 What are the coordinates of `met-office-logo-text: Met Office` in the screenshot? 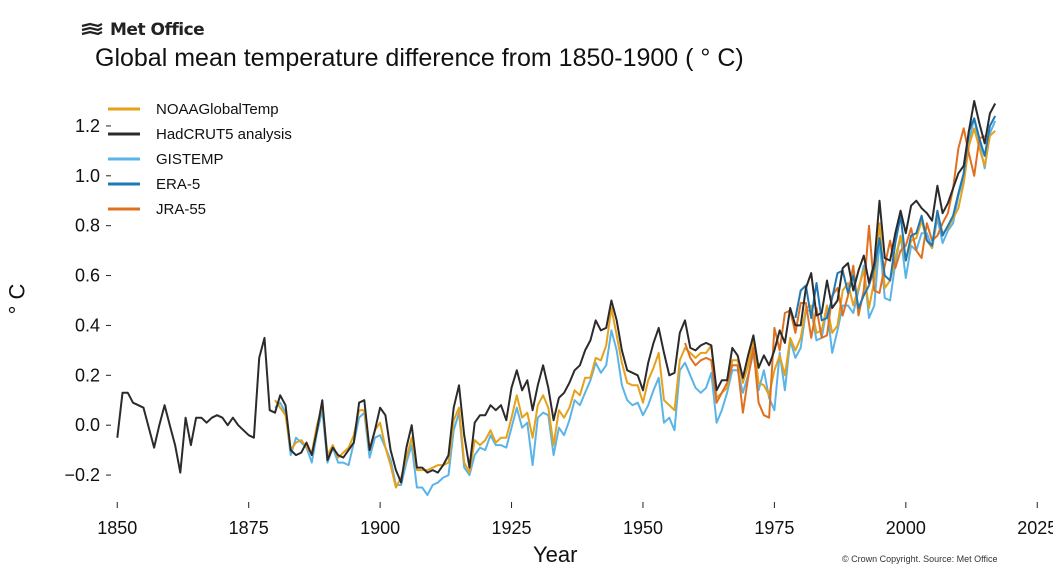 It's located at (157, 30).